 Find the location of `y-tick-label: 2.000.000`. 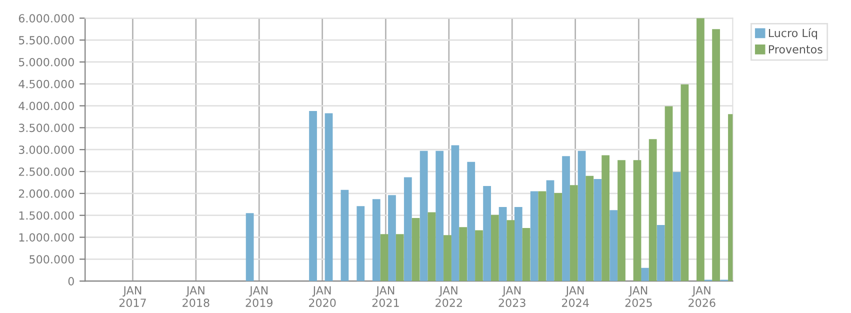

y-tick-label: 2.000.000 is located at coordinates (46, 193).